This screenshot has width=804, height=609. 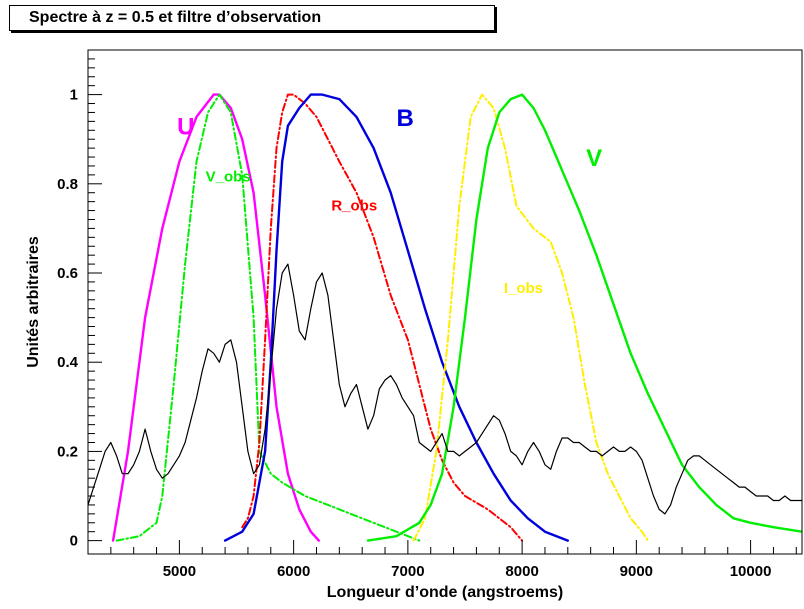 What do you see at coordinates (67, 451) in the screenshot?
I see `y-tick-label: 0.2` at bounding box center [67, 451].